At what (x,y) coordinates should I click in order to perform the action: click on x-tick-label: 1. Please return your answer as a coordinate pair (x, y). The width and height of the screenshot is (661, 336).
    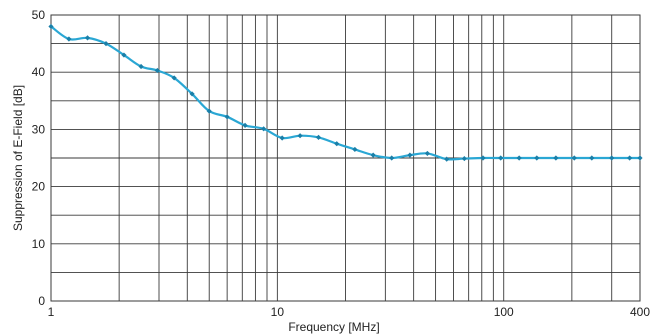
    Looking at the image, I should click on (51, 312).